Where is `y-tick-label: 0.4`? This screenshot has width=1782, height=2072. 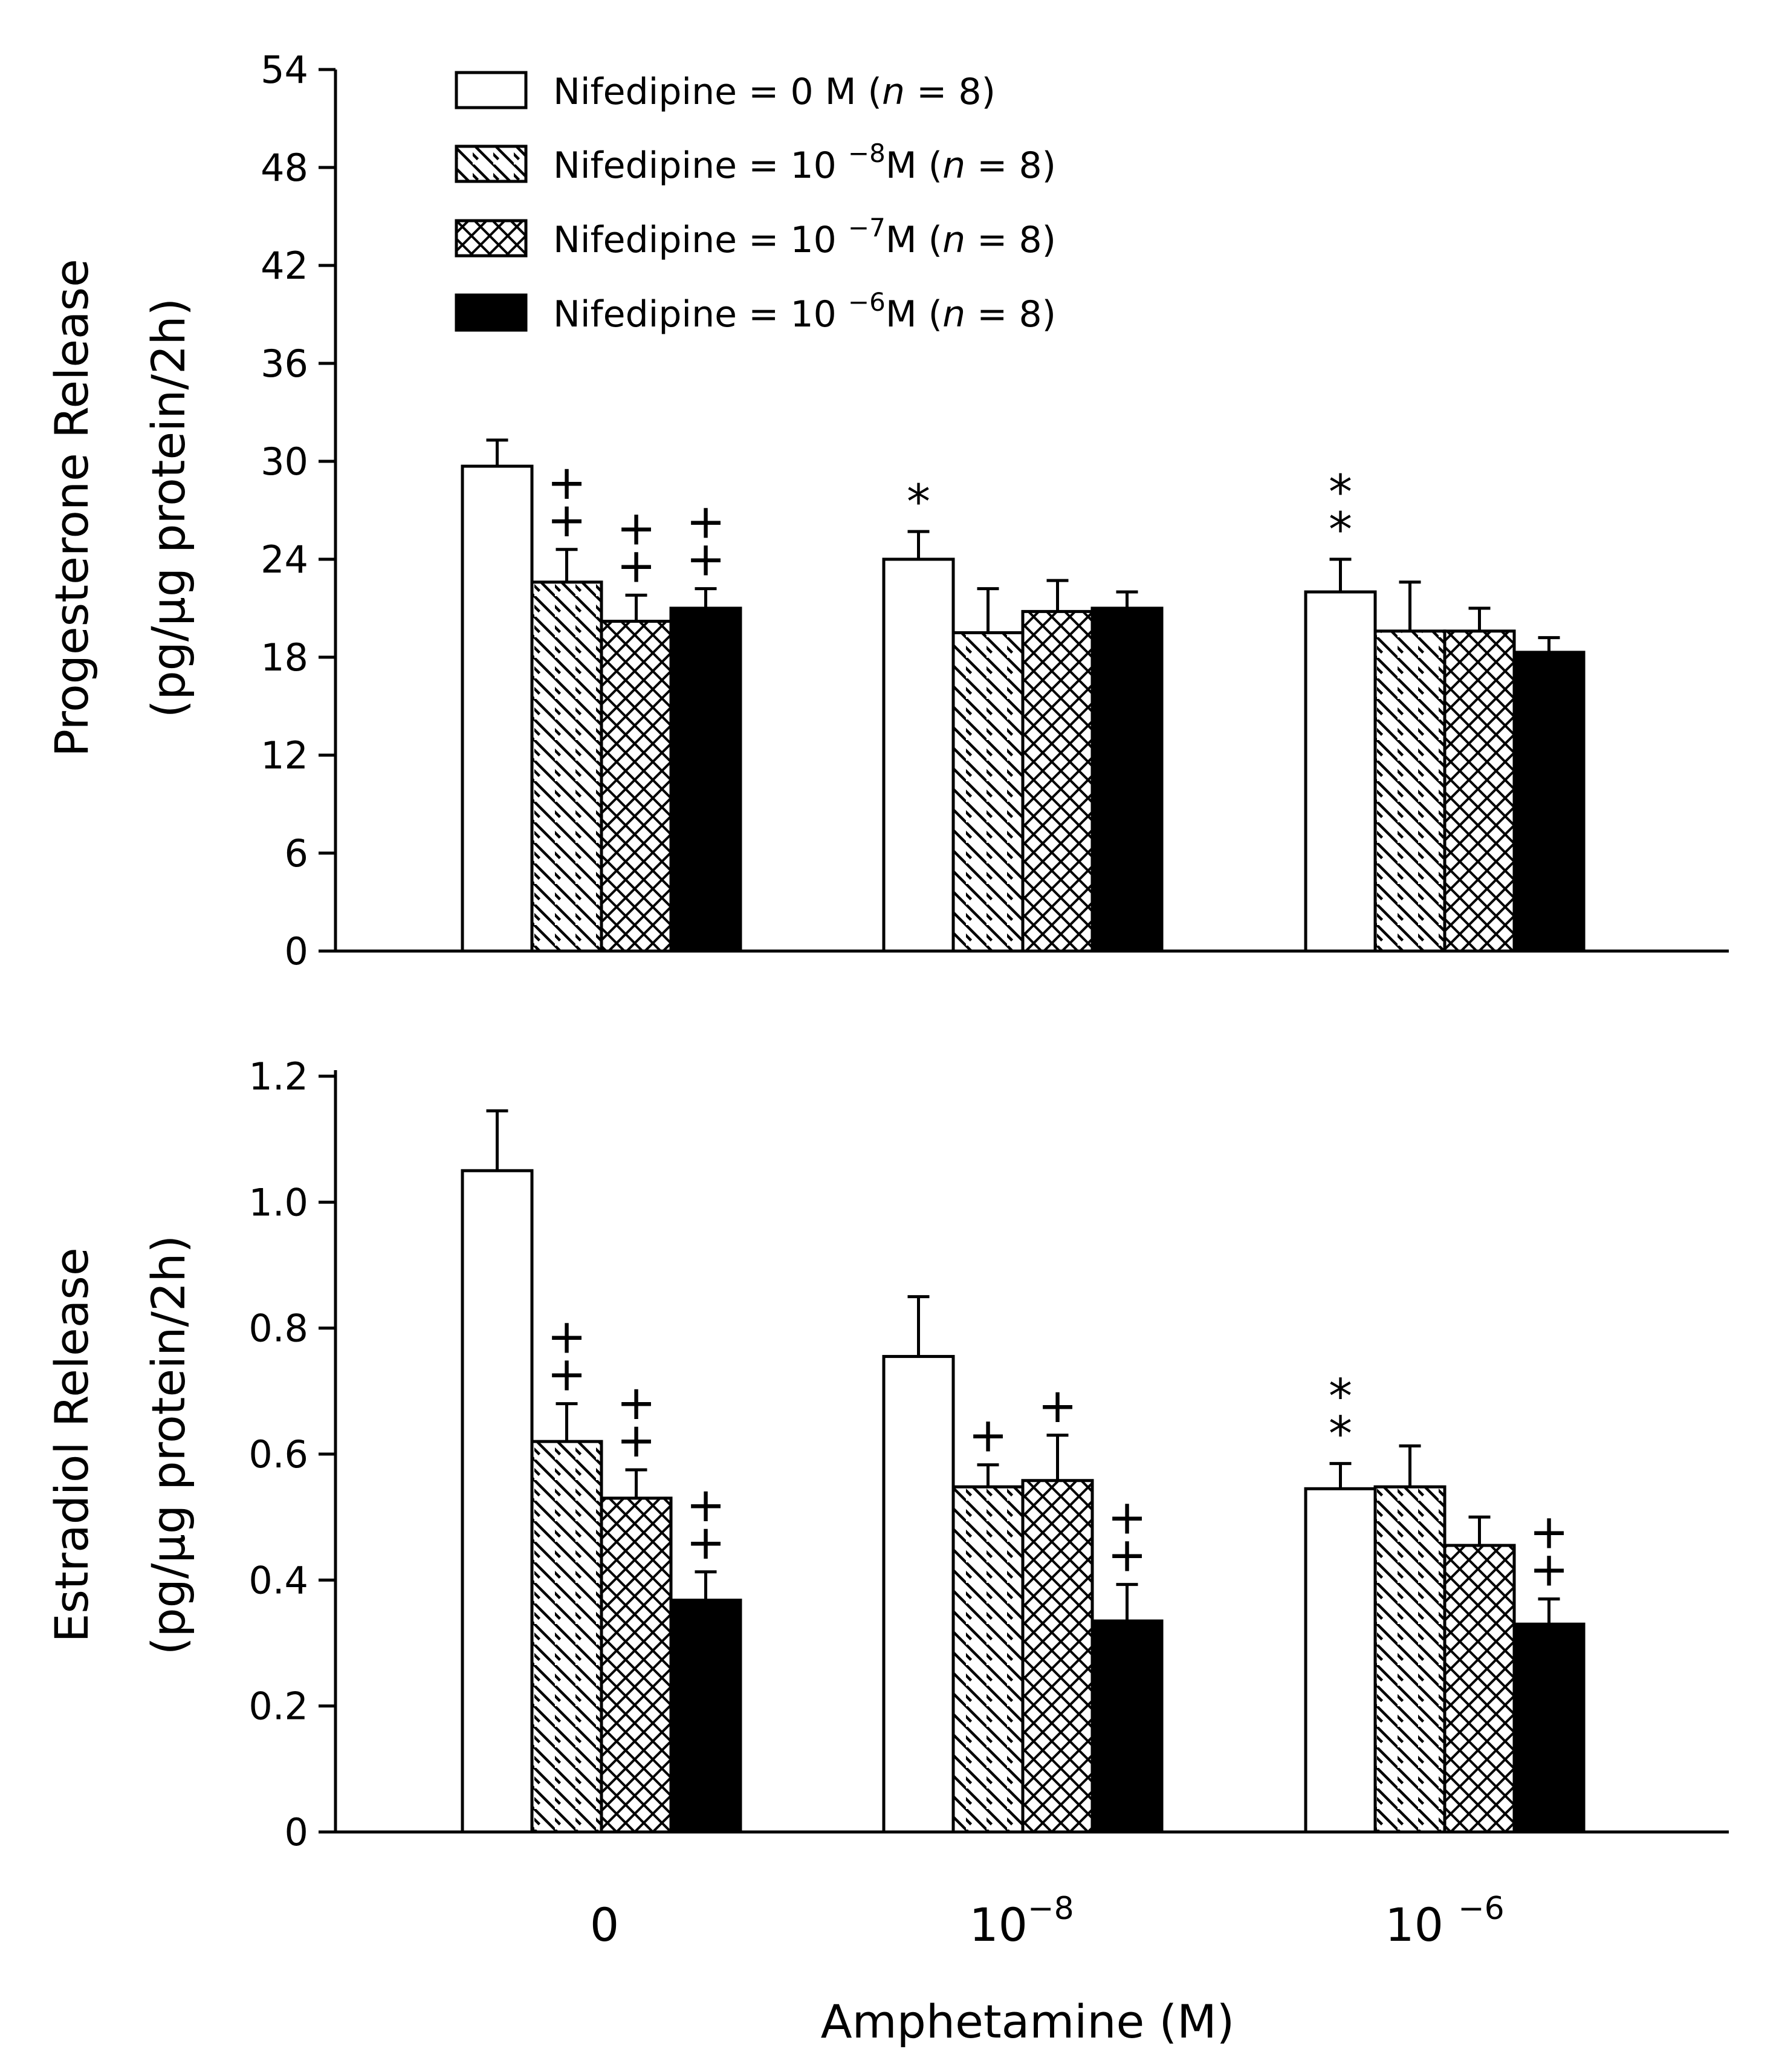
y-tick-label: 0.4 is located at coordinates (278, 1580).